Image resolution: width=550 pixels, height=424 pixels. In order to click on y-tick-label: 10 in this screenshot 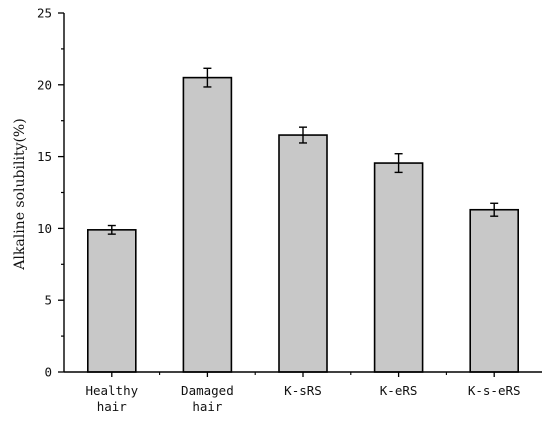, I will do `click(44, 228)`.